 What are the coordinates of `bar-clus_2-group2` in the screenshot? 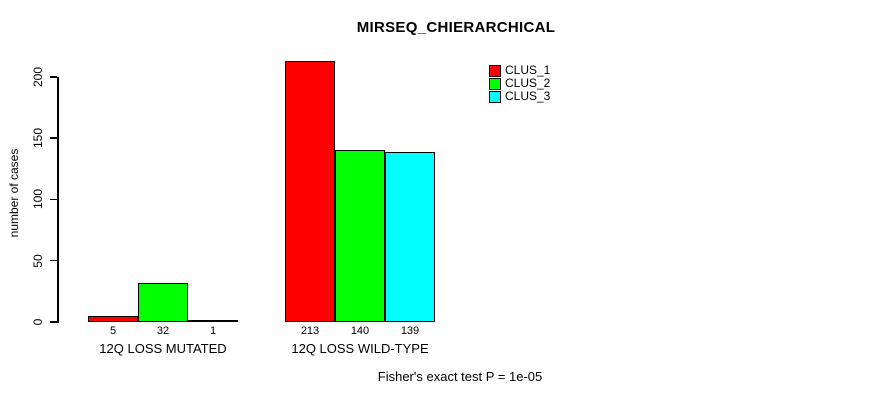 It's located at (360, 236).